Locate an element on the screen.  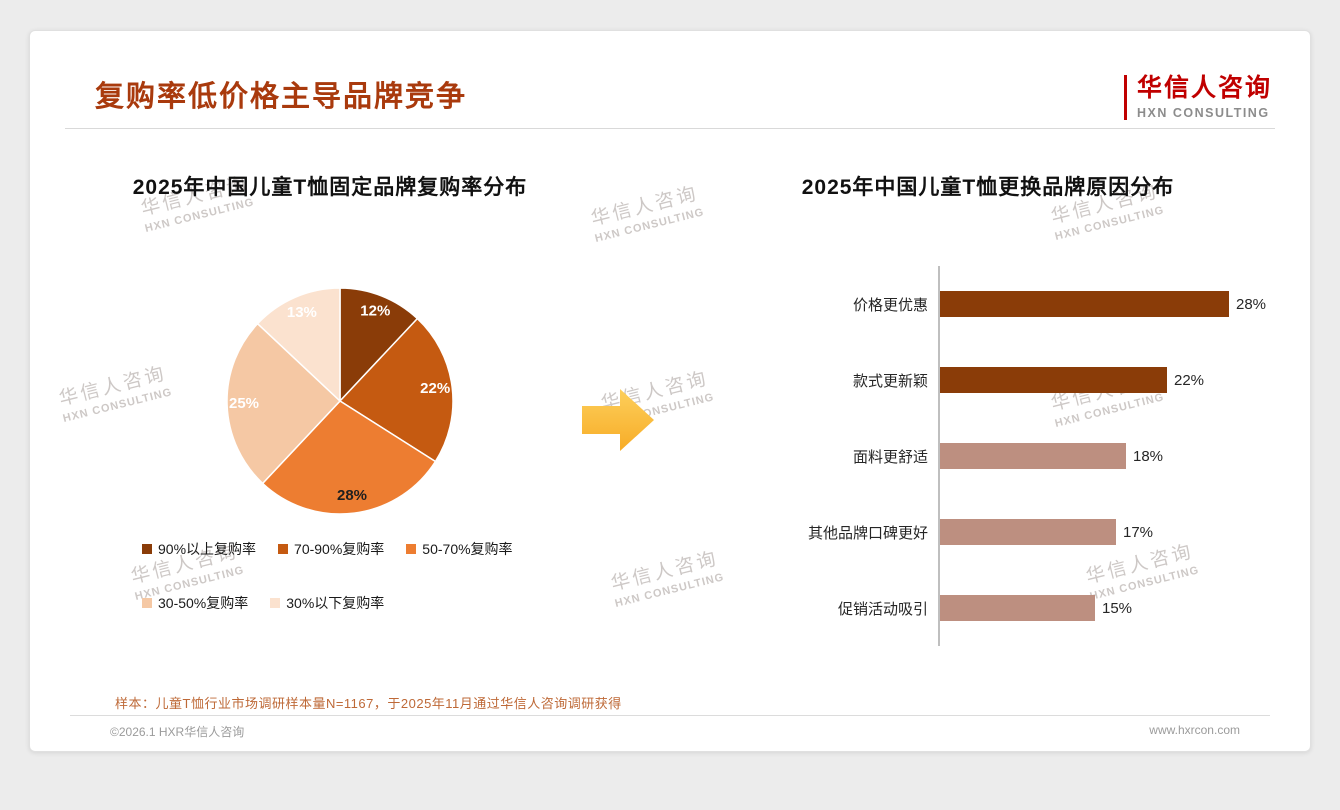
bar-track: 15% is located at coordinates (1109, 608).